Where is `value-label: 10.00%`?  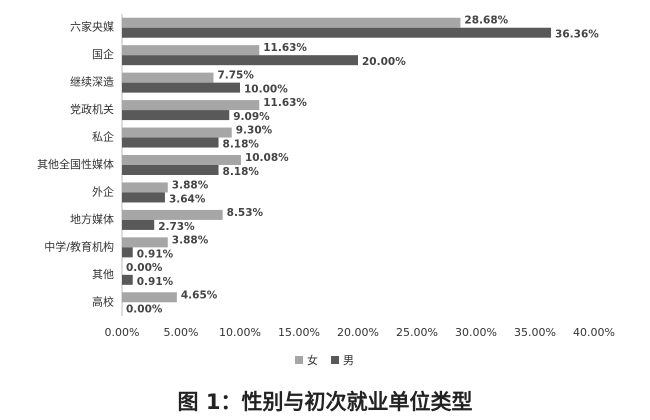
value-label: 10.00% is located at coordinates (266, 90).